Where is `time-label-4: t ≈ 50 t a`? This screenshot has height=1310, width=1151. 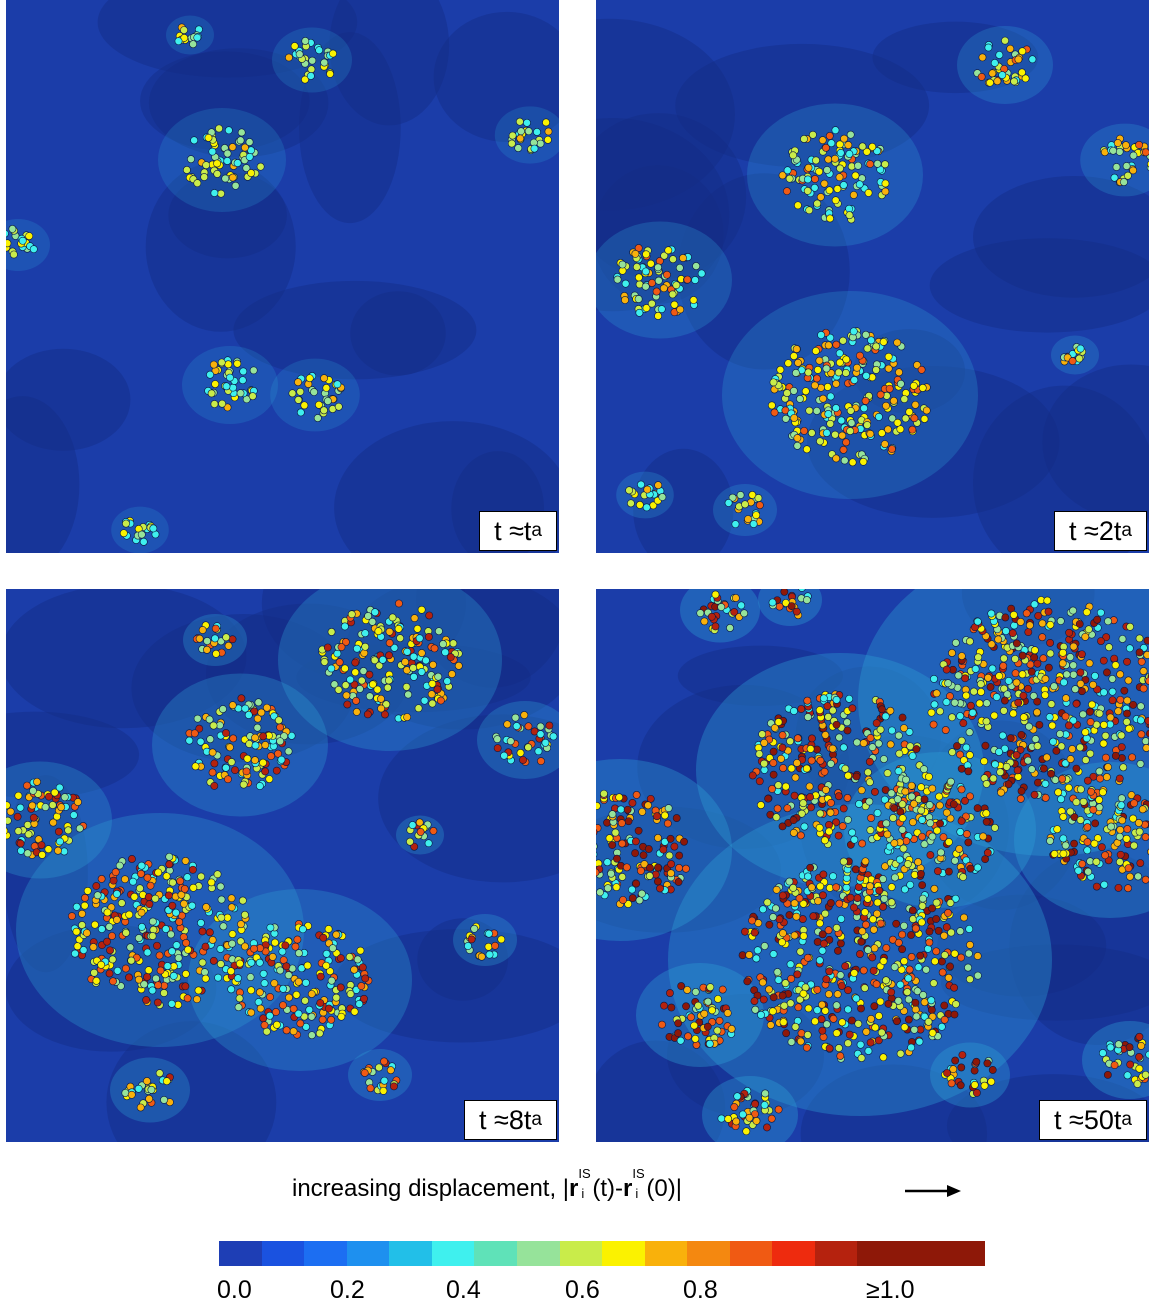
time-label-4: t ≈ 50 t a is located at coordinates (1093, 1120).